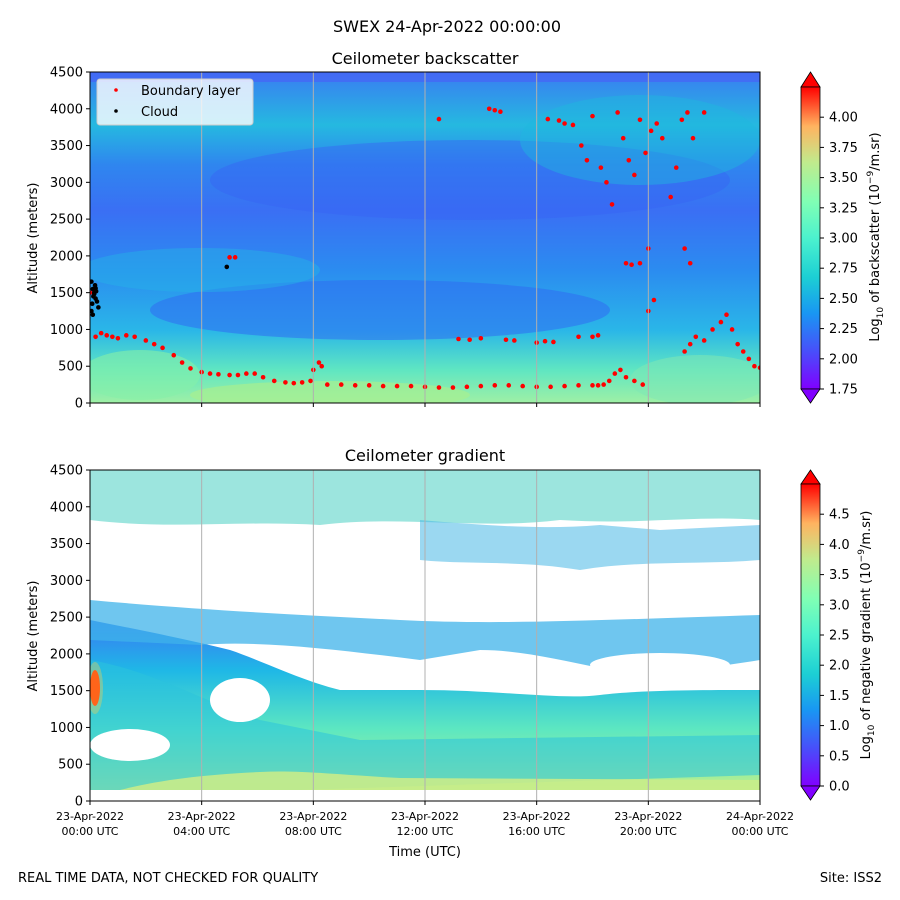 The image size is (900, 900). I want to click on x-tick-label-time: 04:00 UTC, so click(201, 831).